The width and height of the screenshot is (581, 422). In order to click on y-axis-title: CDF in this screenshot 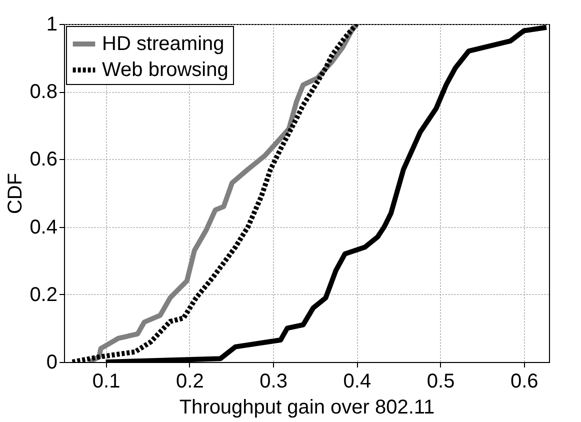, I will do `click(15, 193)`.